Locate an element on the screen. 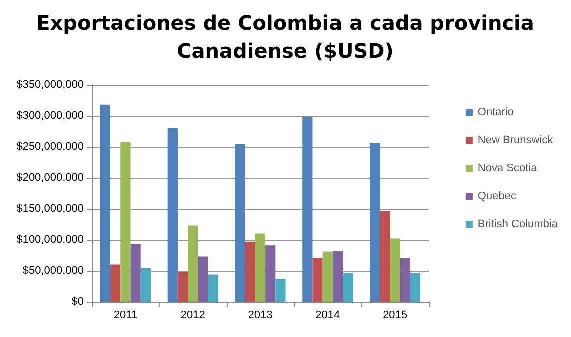  y-tick-label: $350,000,000 is located at coordinates (50, 85).